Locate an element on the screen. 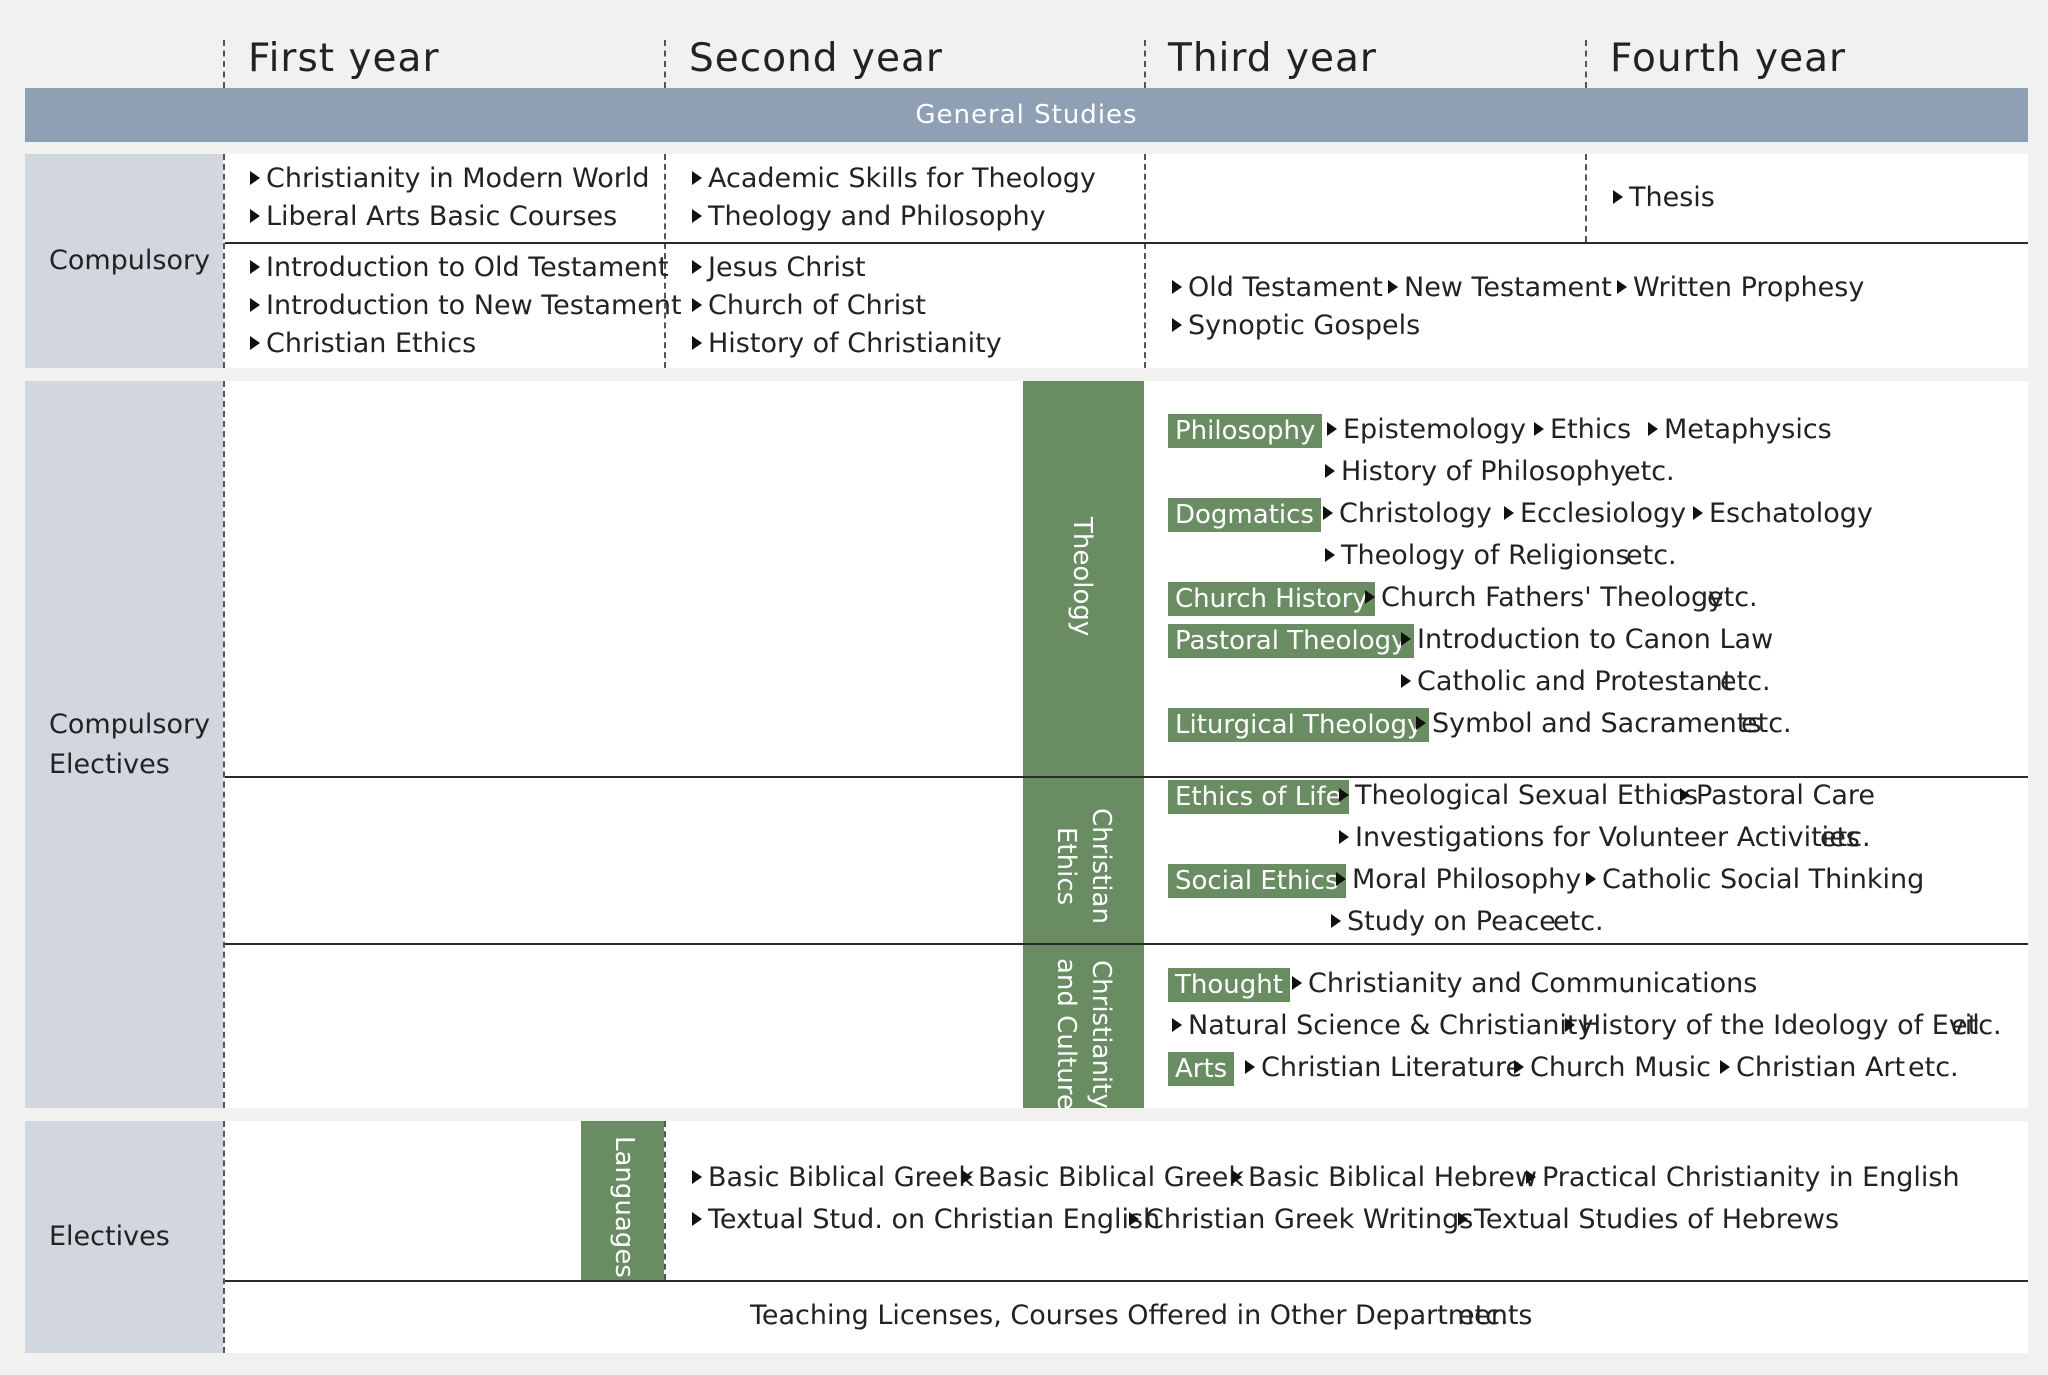 The width and height of the screenshot is (2048, 1375). course-item: Church Fathers' Theology is located at coordinates (1544, 597).